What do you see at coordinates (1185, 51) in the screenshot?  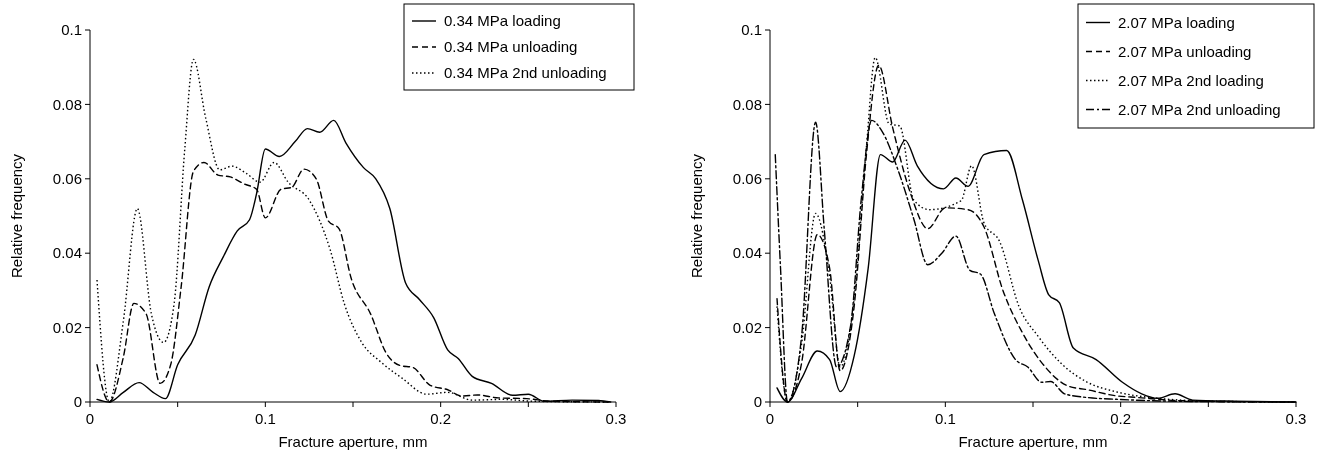 I see `legend-label: 2.07 MPa unloading` at bounding box center [1185, 51].